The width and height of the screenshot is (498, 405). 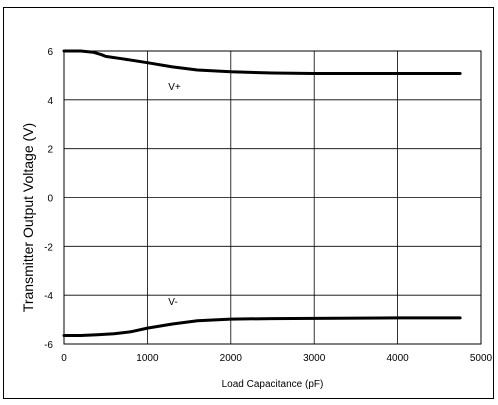 I want to click on series-labels: V+ V-, so click(x=174, y=195).